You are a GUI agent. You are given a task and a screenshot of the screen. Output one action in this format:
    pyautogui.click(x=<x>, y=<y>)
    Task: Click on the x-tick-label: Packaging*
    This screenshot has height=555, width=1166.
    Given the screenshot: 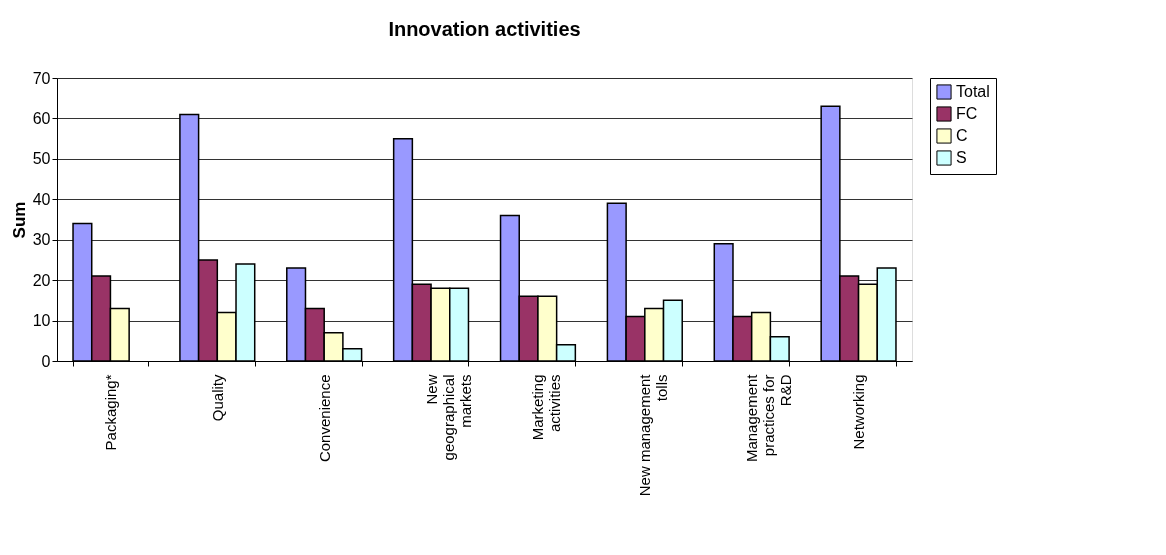 What is the action you would take?
    pyautogui.click(x=110, y=412)
    